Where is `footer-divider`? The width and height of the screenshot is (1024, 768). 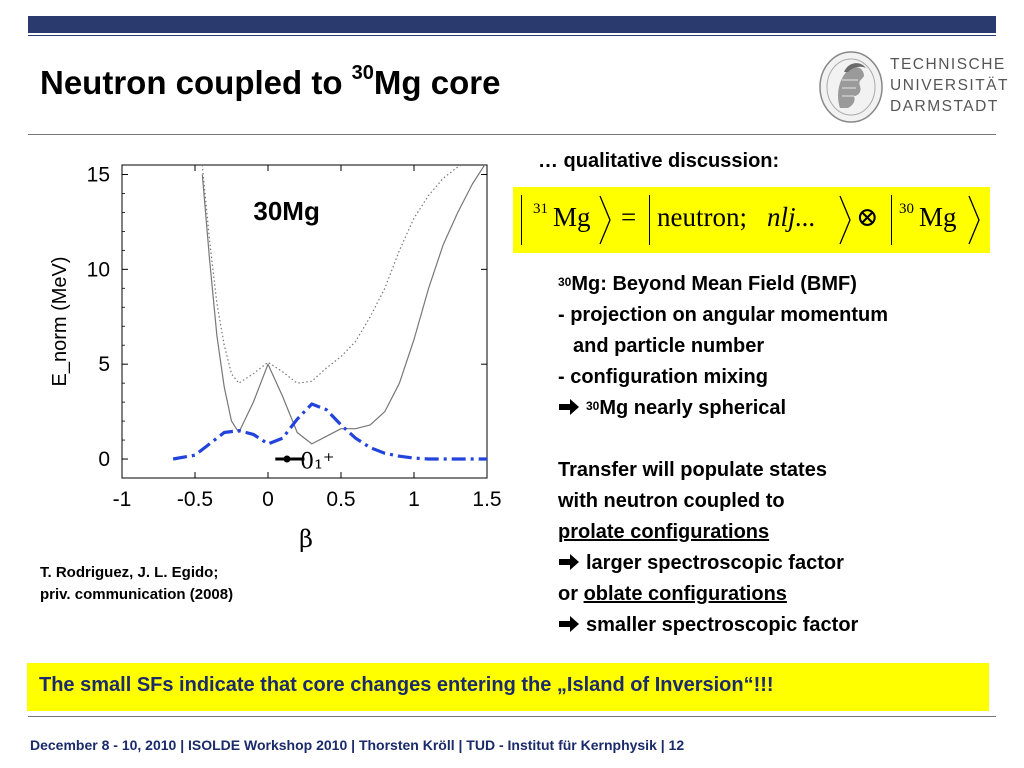
footer-divider is located at coordinates (512, 716).